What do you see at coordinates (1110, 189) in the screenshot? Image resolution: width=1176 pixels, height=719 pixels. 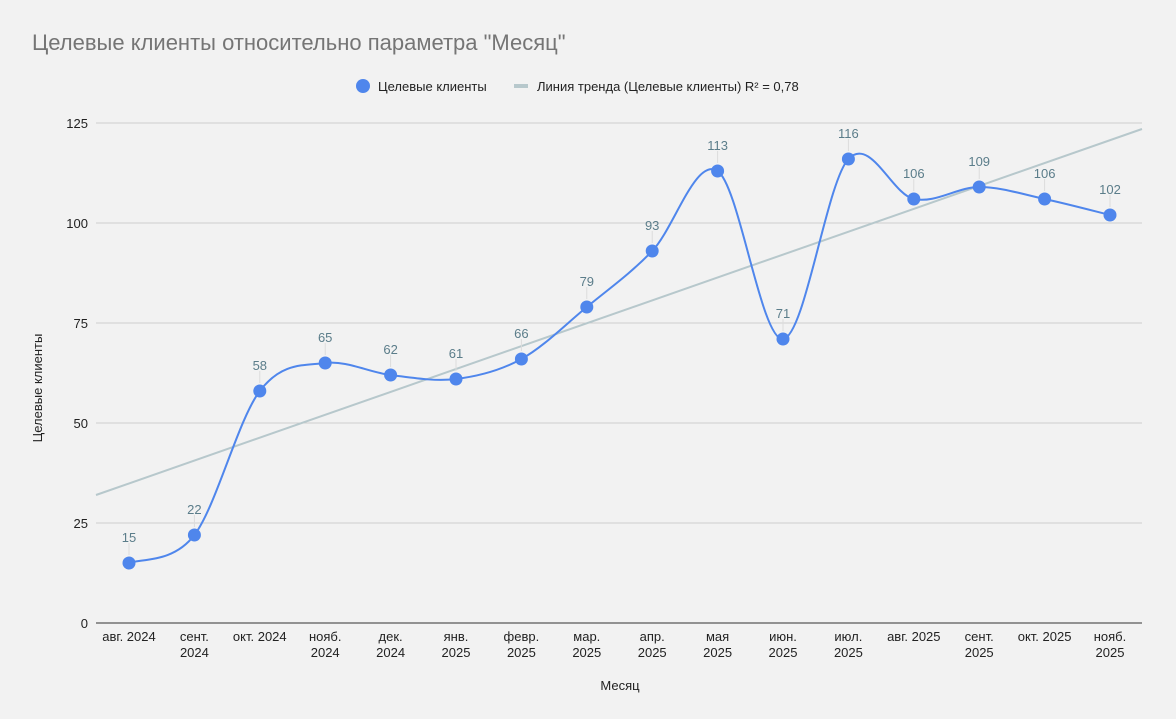 I see `data-label: 102` at bounding box center [1110, 189].